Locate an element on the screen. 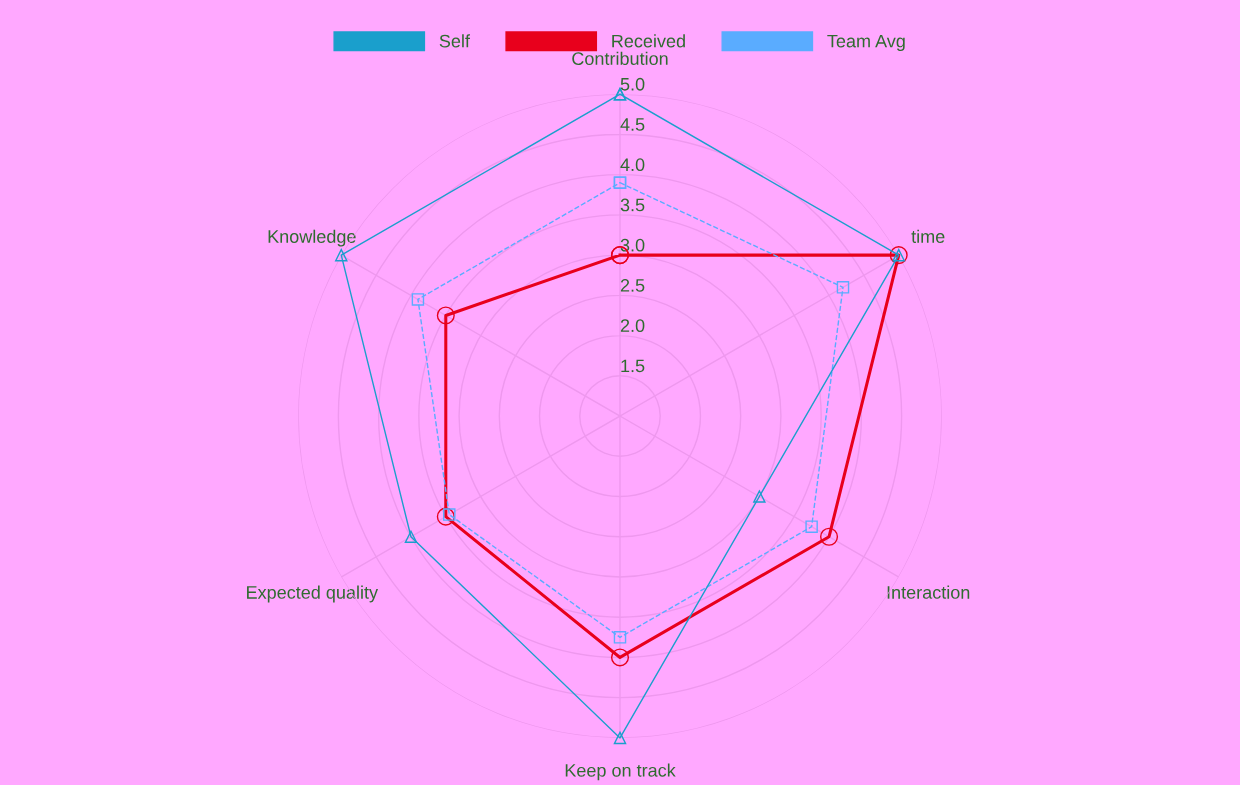 The height and width of the screenshot is (785, 1240). legend-label: Self is located at coordinates (454, 41).